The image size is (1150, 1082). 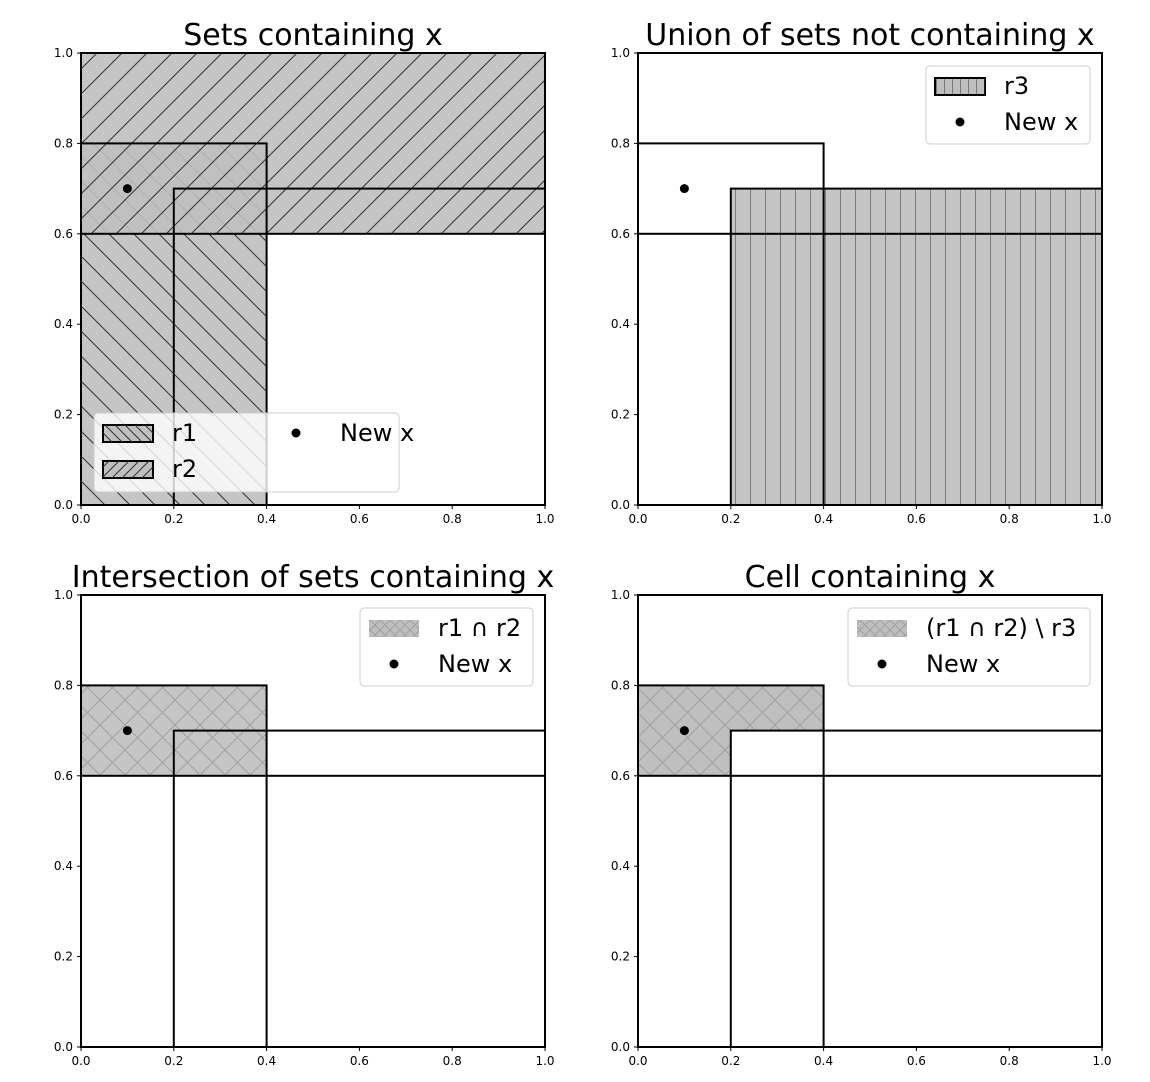 I want to click on legend-label: r3, so click(x=1016, y=86).